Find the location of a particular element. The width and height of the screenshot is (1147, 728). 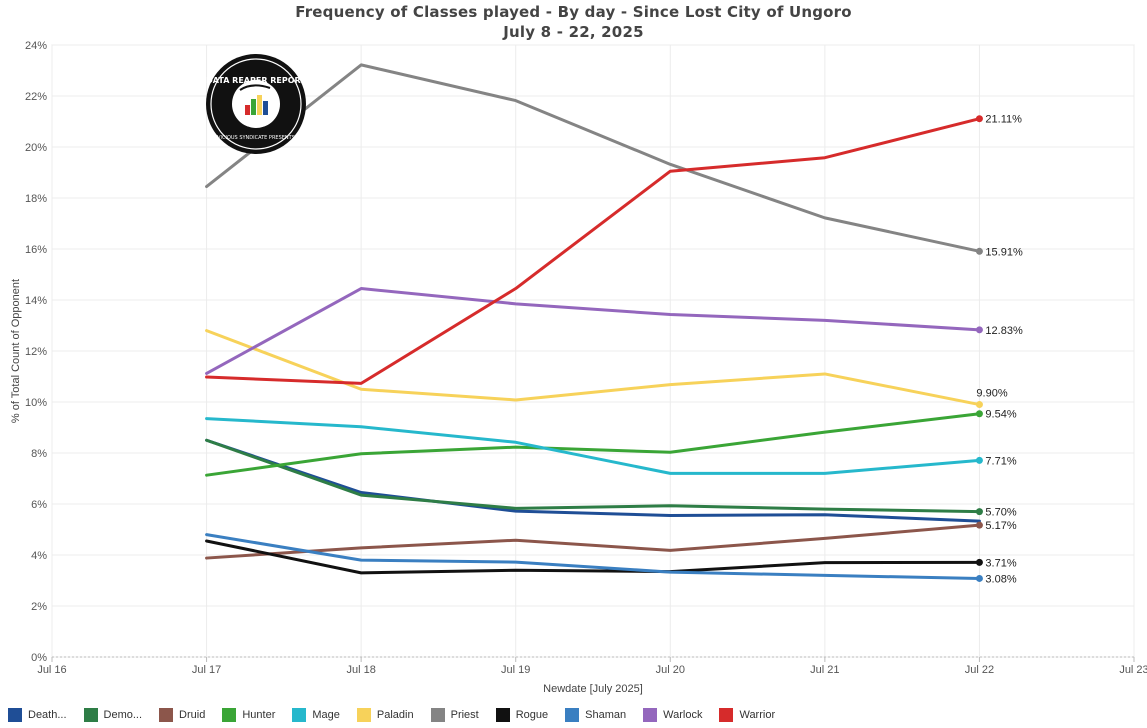

logo-bar-green is located at coordinates (253, 107).